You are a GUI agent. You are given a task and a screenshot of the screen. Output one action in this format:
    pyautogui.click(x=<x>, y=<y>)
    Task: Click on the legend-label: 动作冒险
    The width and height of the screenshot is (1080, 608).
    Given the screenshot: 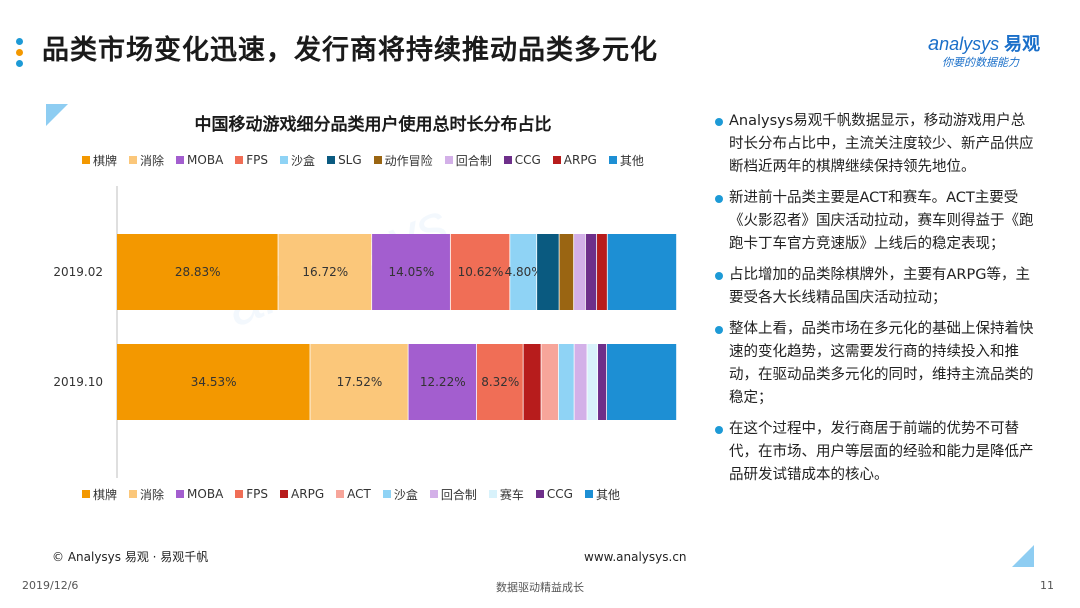 What is the action you would take?
    pyautogui.click(x=408, y=160)
    